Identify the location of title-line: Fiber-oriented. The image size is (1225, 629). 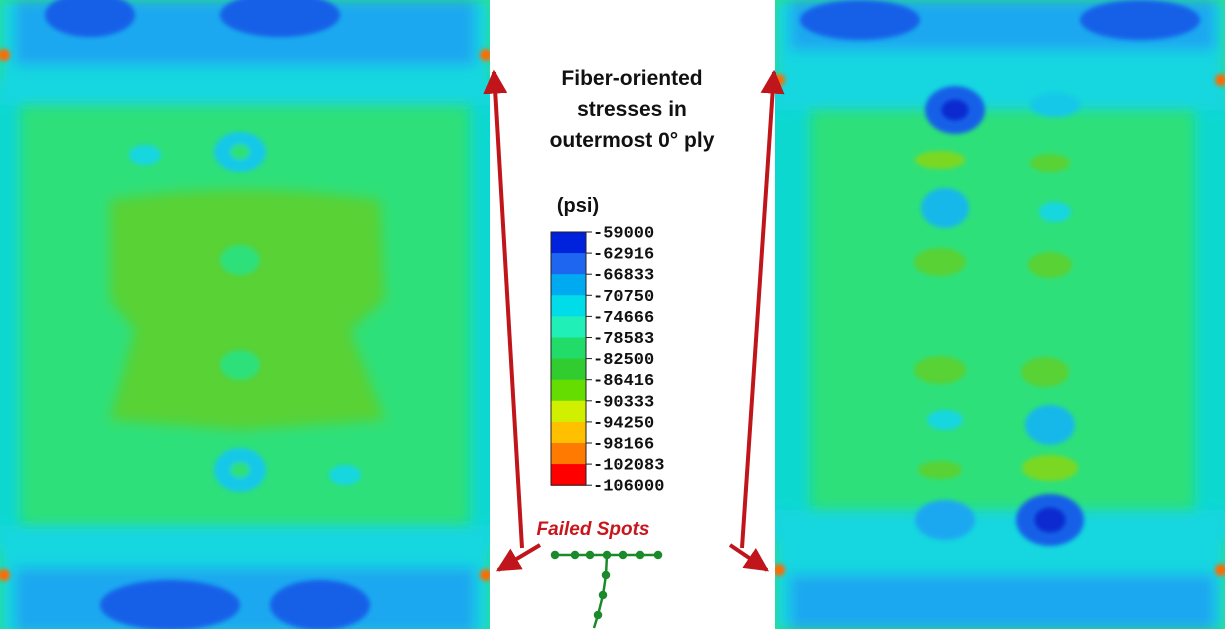
(631, 78).